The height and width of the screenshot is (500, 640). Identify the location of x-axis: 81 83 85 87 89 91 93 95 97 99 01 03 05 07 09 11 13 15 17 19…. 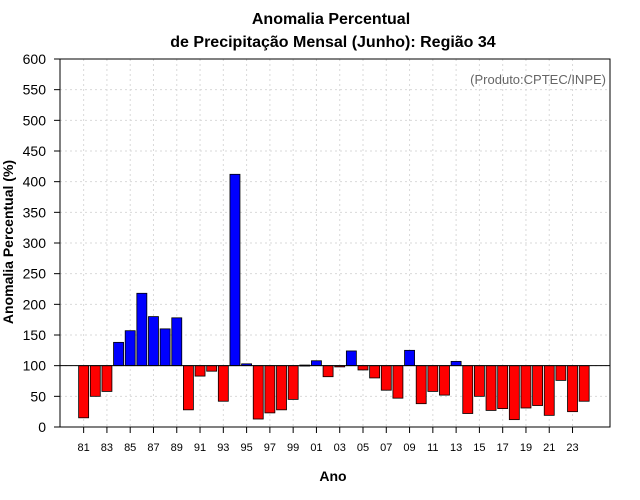
(328, 440).